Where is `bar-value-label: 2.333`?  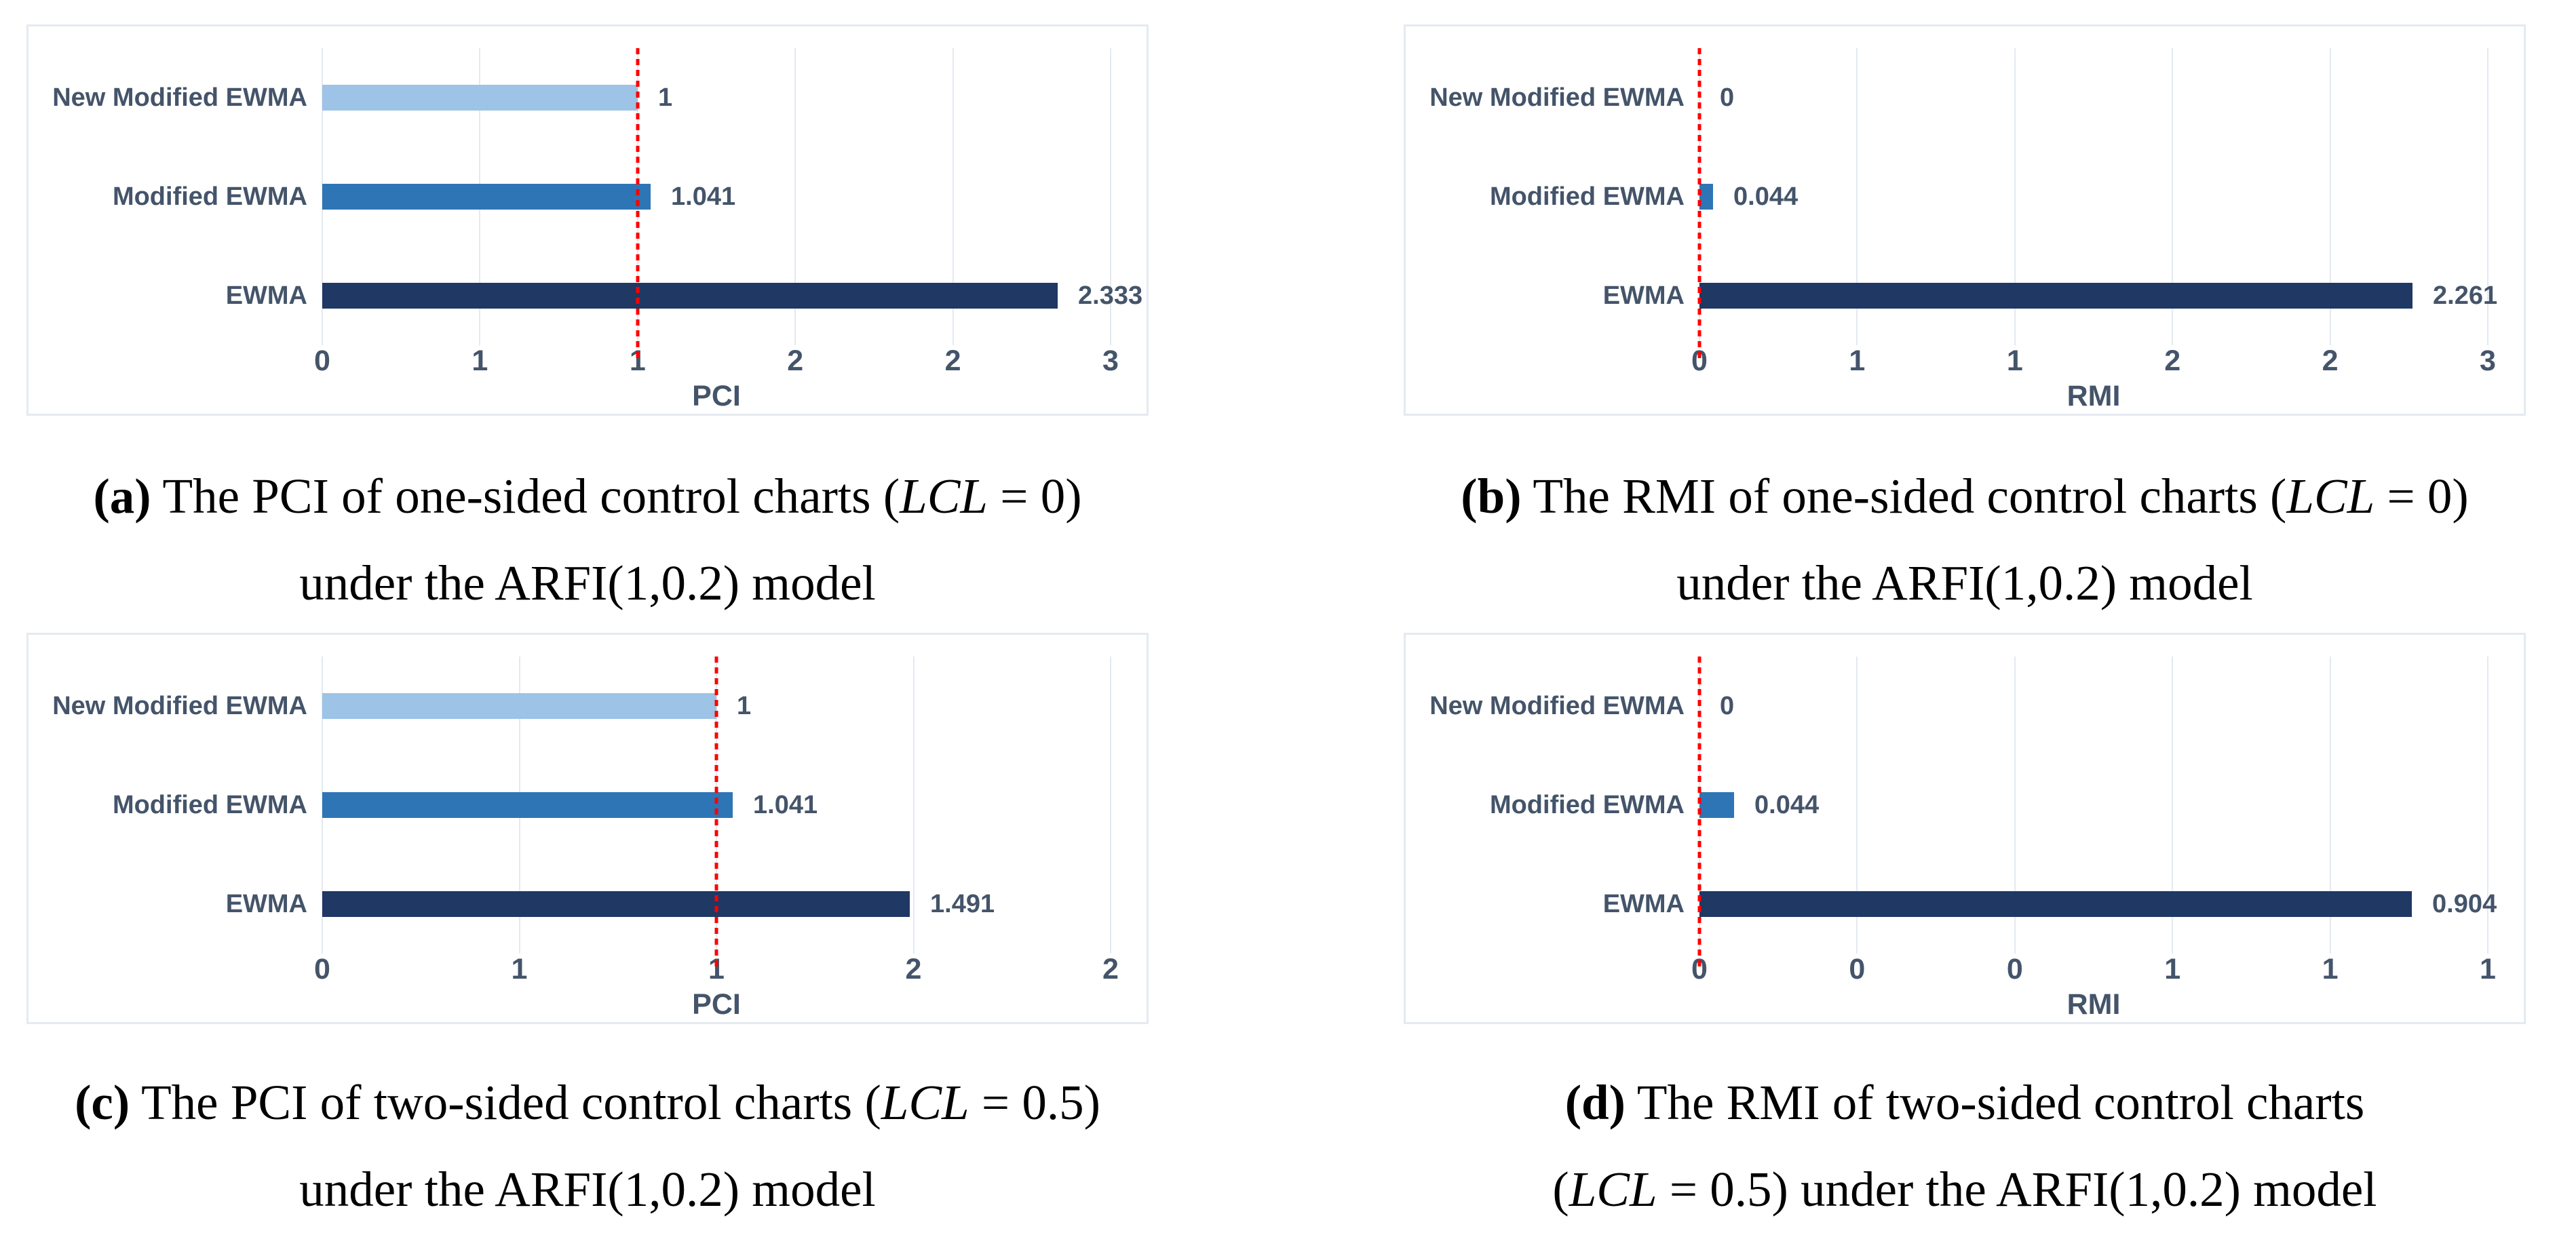
bar-value-label: 2.333 is located at coordinates (1110, 295).